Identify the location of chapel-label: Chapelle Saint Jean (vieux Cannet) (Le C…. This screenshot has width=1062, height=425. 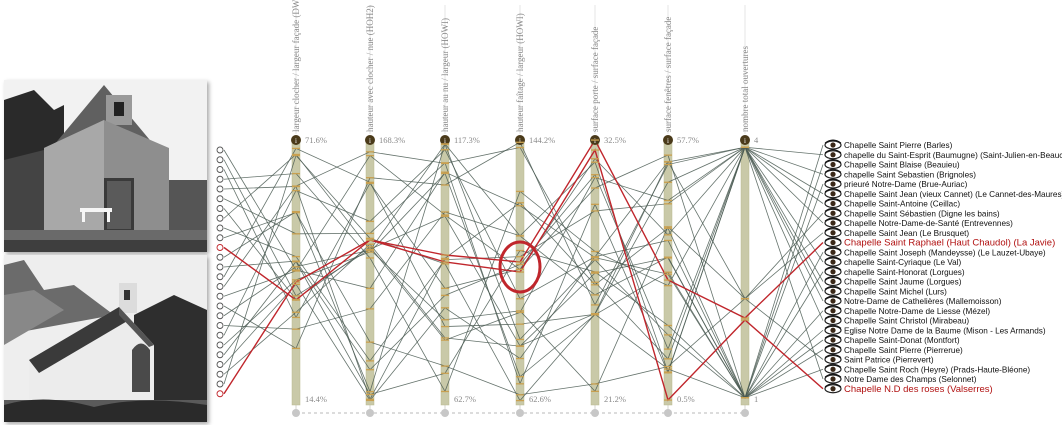
(953, 194).